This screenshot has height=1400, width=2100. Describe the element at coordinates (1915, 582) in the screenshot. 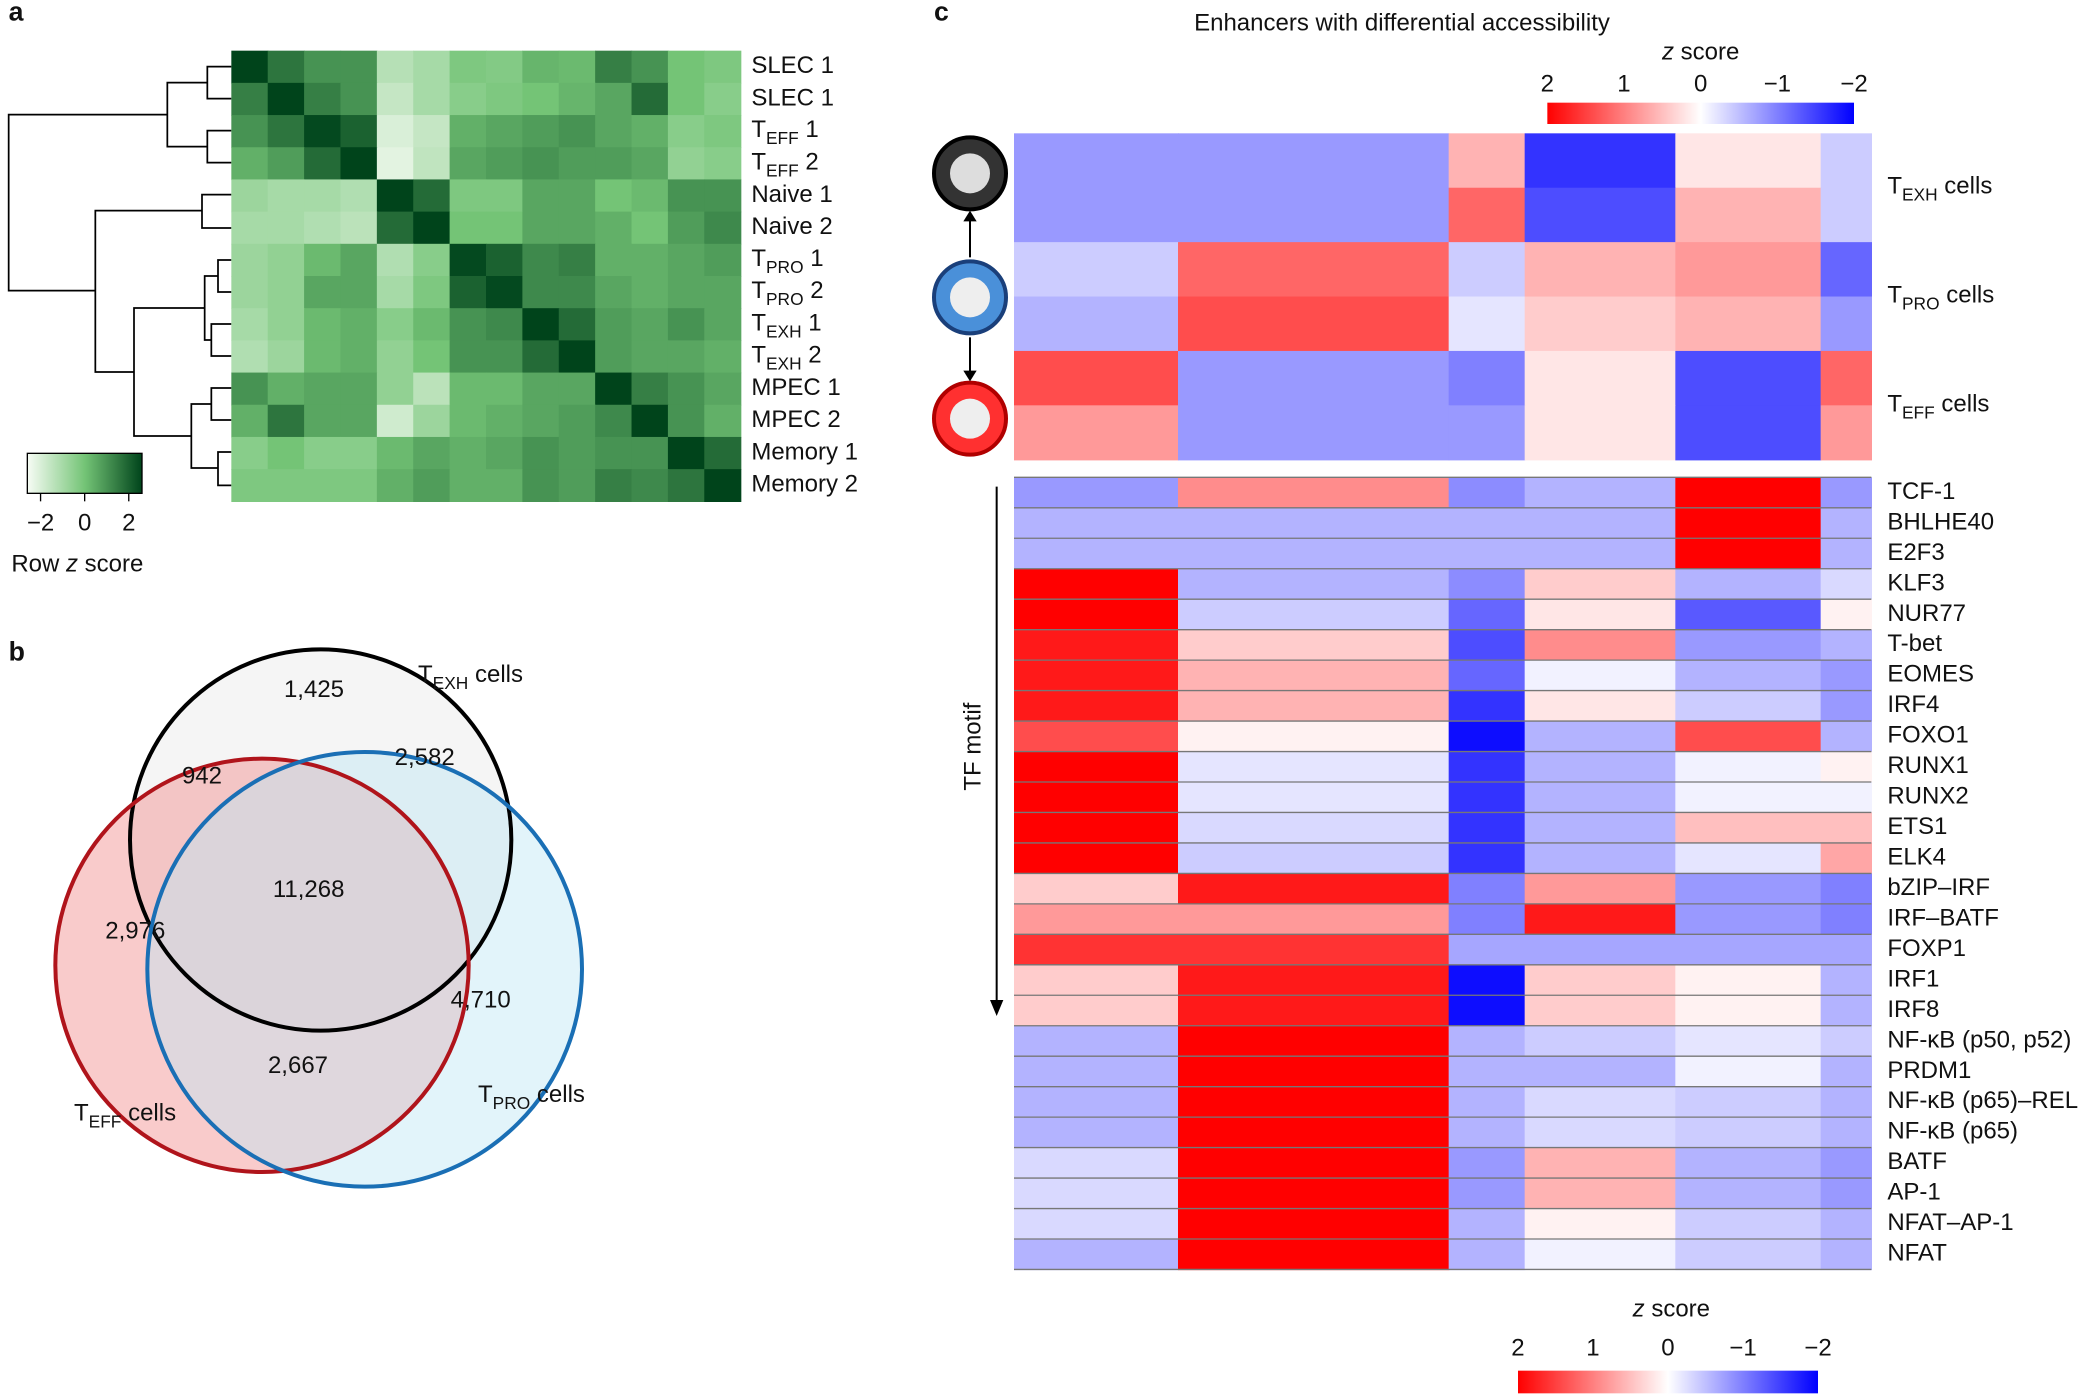

I see `row-label: KLF3` at that location.